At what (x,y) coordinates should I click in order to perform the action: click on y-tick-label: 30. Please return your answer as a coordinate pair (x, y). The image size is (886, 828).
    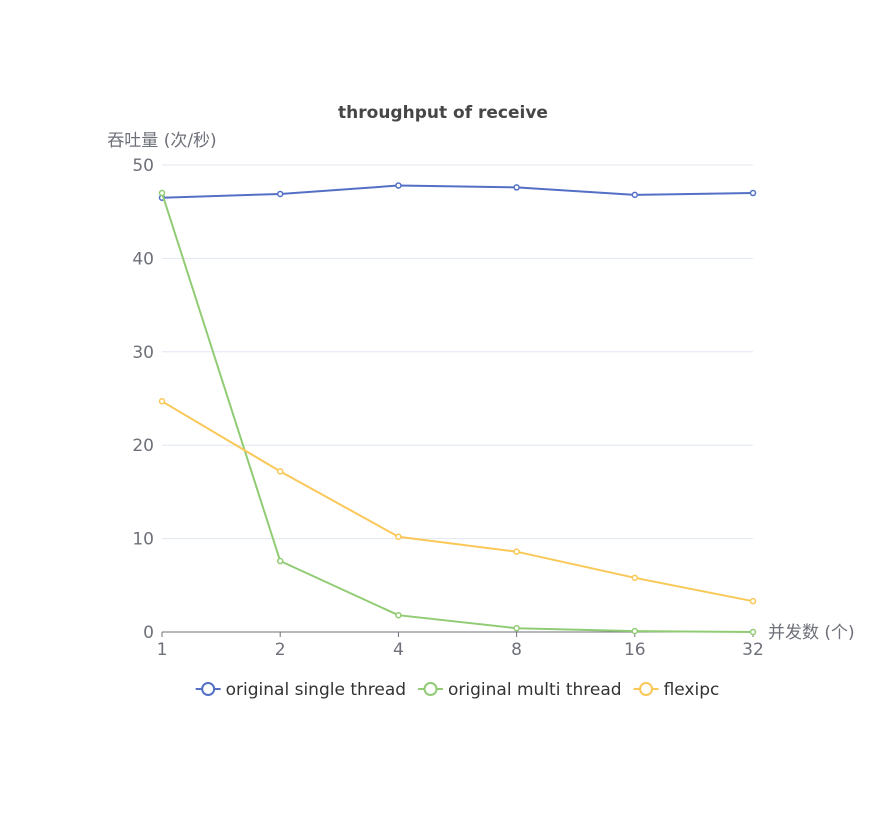
    Looking at the image, I should click on (143, 353).